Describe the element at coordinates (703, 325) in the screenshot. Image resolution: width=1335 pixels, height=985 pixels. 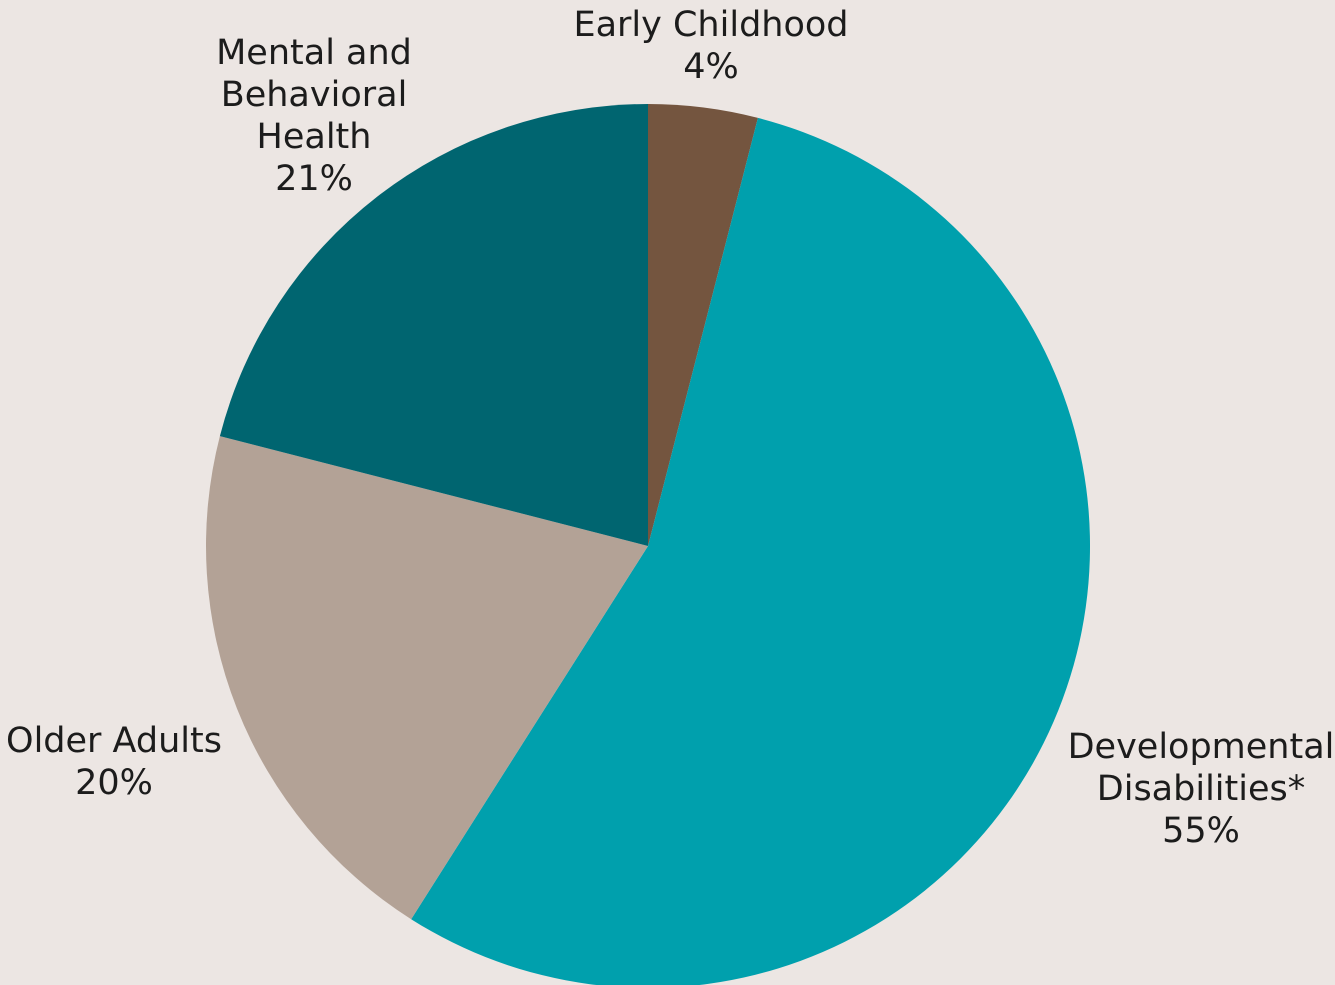
I see `slice-early-childhood` at that location.